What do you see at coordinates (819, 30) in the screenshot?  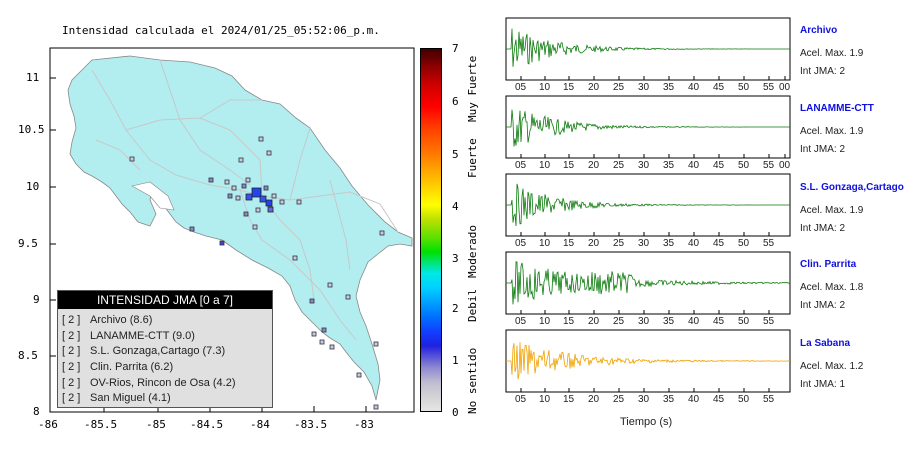 I see `station-name: Archivo` at bounding box center [819, 30].